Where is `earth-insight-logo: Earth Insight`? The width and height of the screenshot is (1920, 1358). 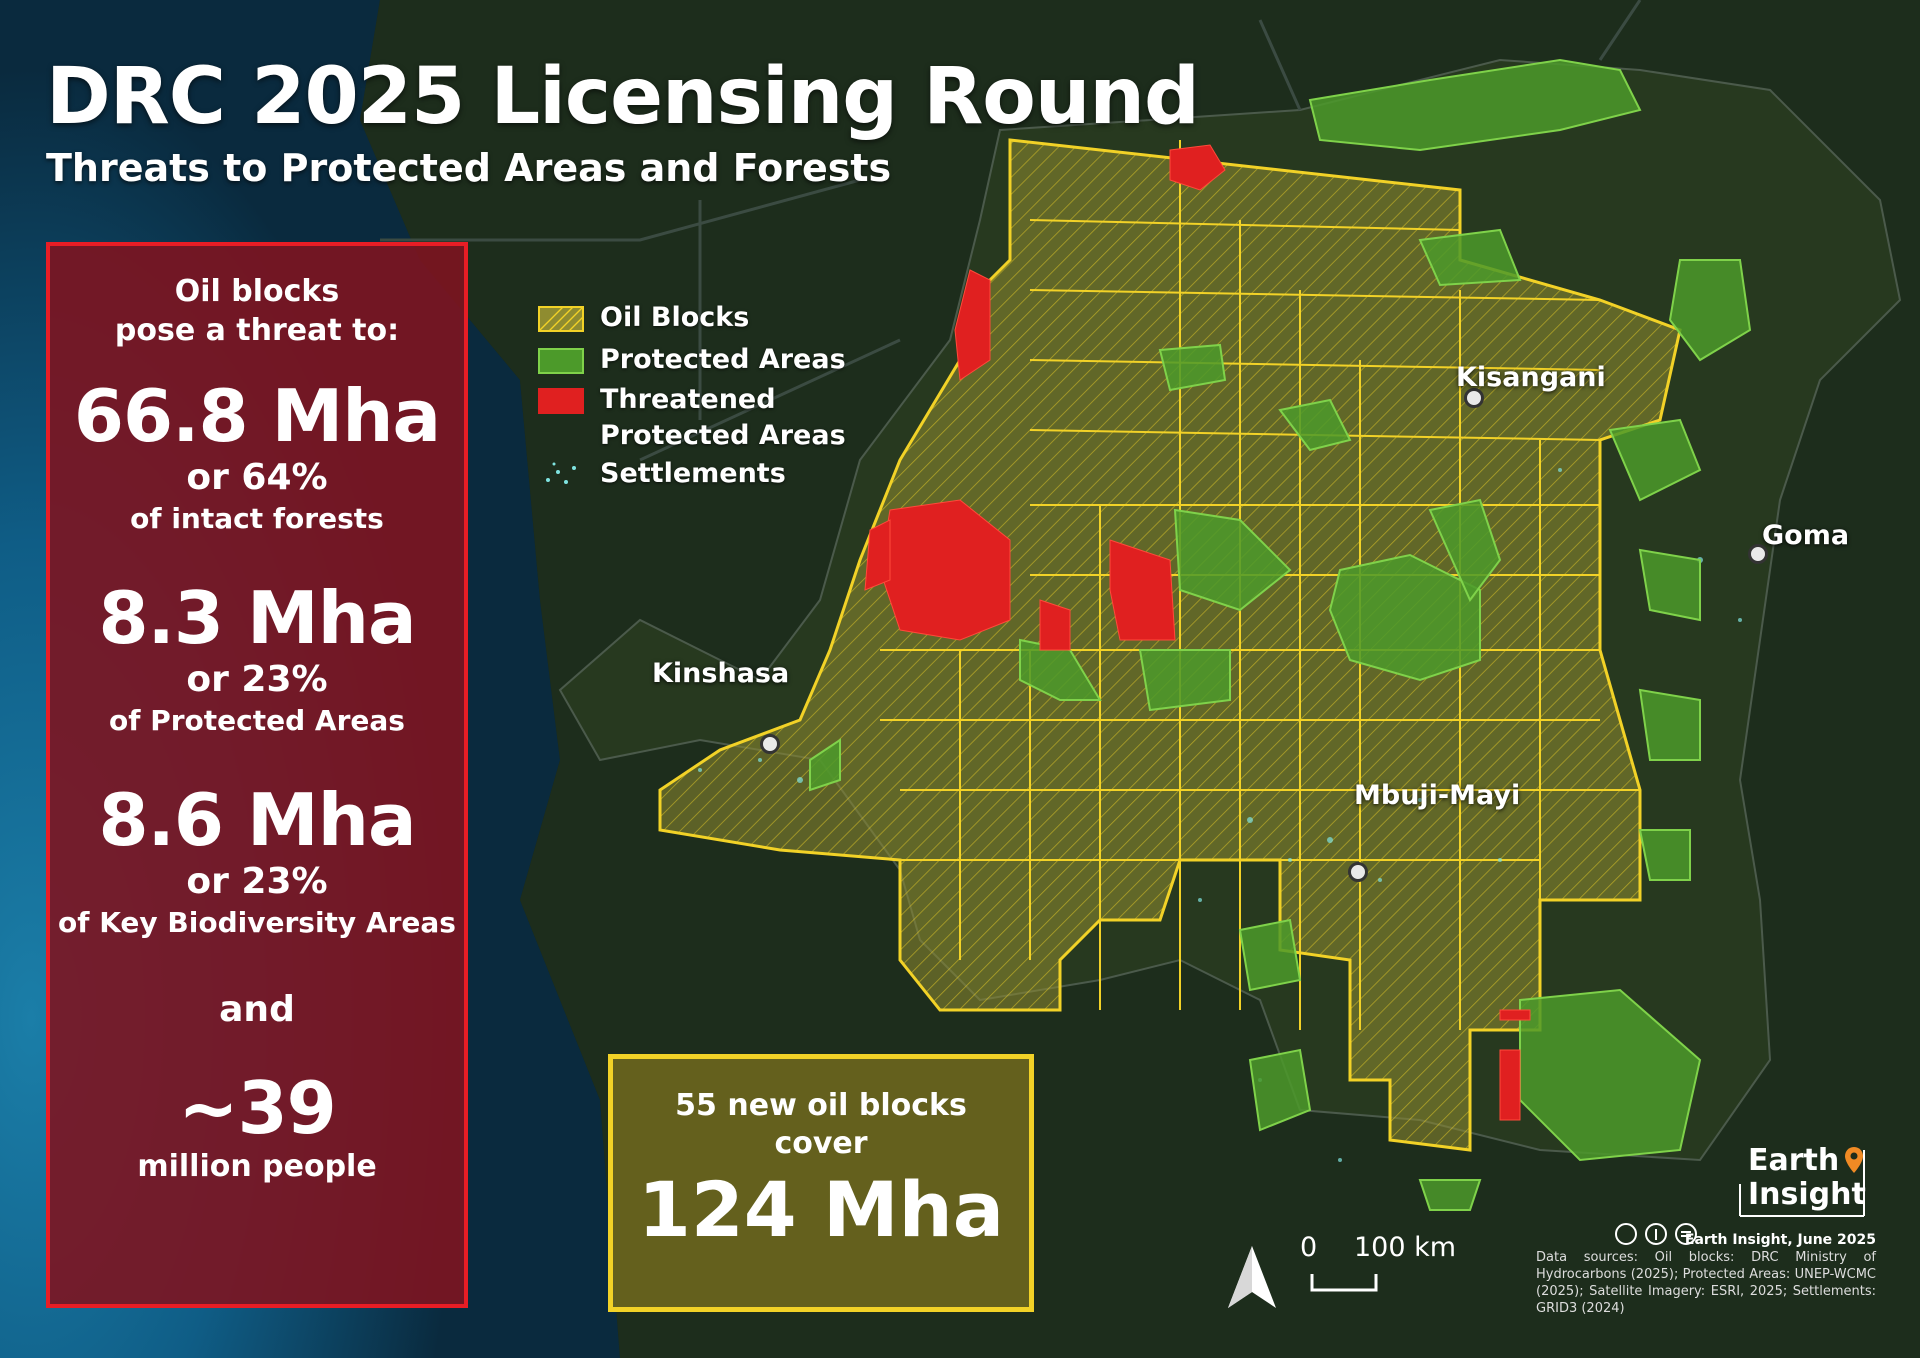
earth-insight-logo: Earth Insight is located at coordinates (1802, 1180).